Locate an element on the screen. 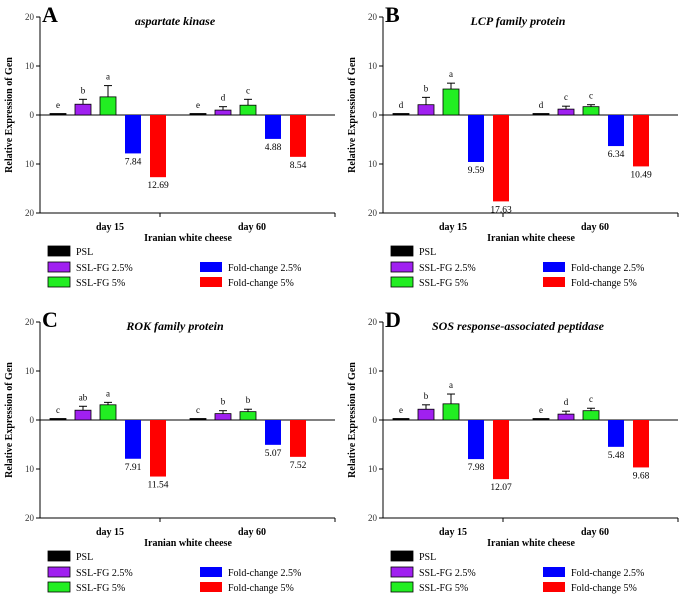  panel-letter: A is located at coordinates (50, 14).